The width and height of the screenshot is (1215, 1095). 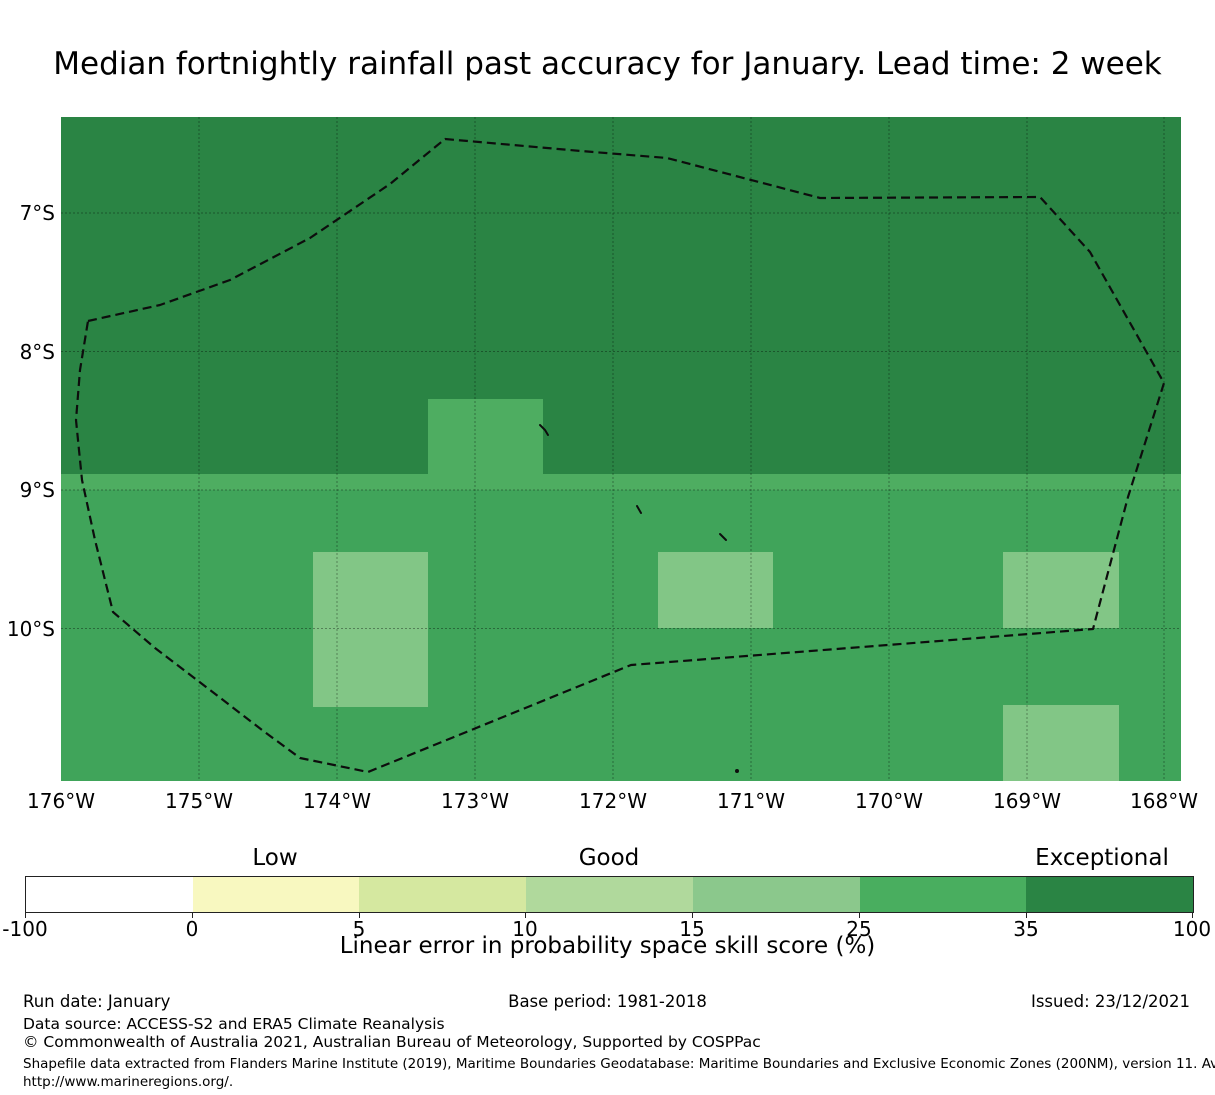 What do you see at coordinates (37, 352) in the screenshot?
I see `ytick-8s: 8°S` at bounding box center [37, 352].